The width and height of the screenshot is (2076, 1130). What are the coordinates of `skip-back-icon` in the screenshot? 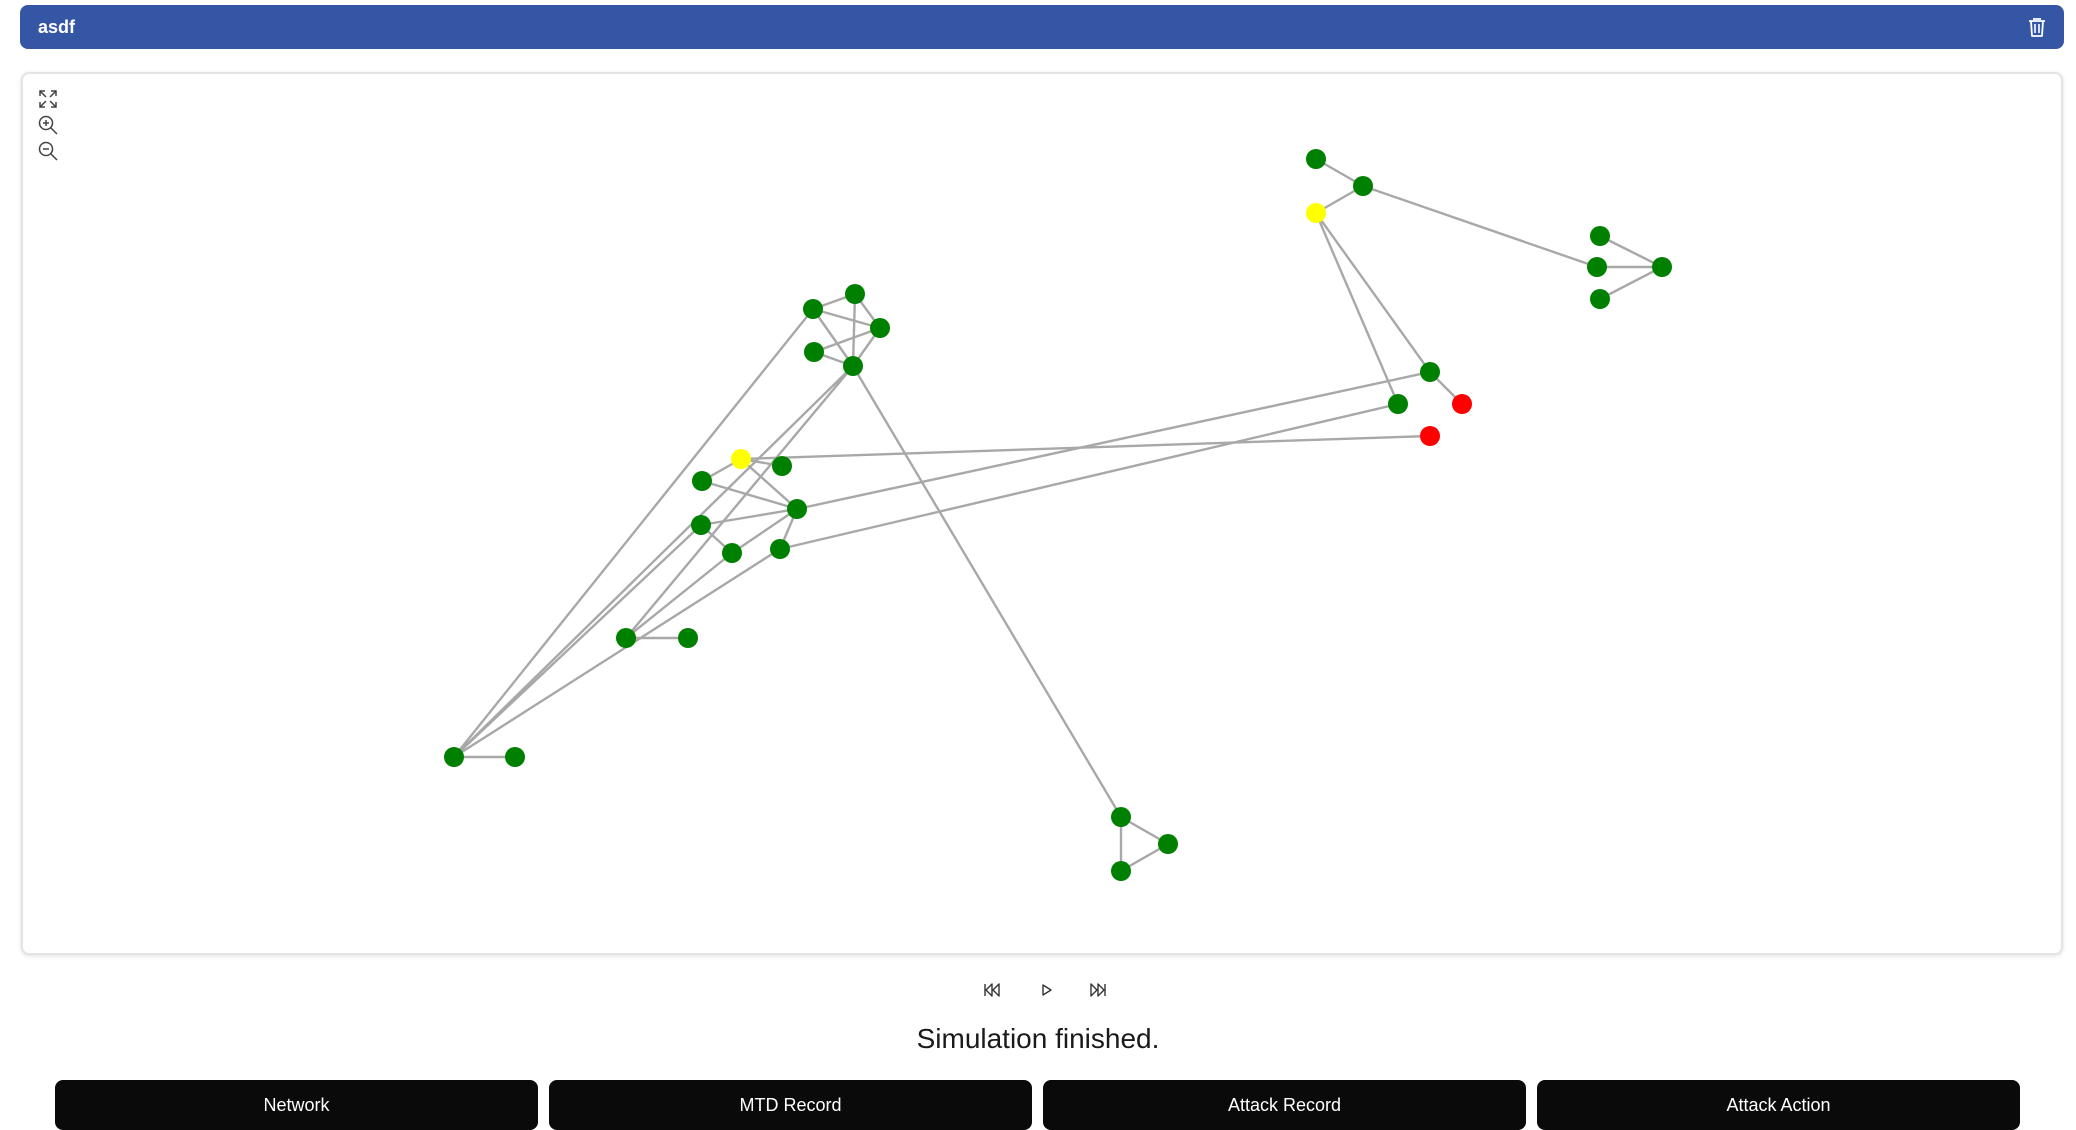 It's located at (992, 990).